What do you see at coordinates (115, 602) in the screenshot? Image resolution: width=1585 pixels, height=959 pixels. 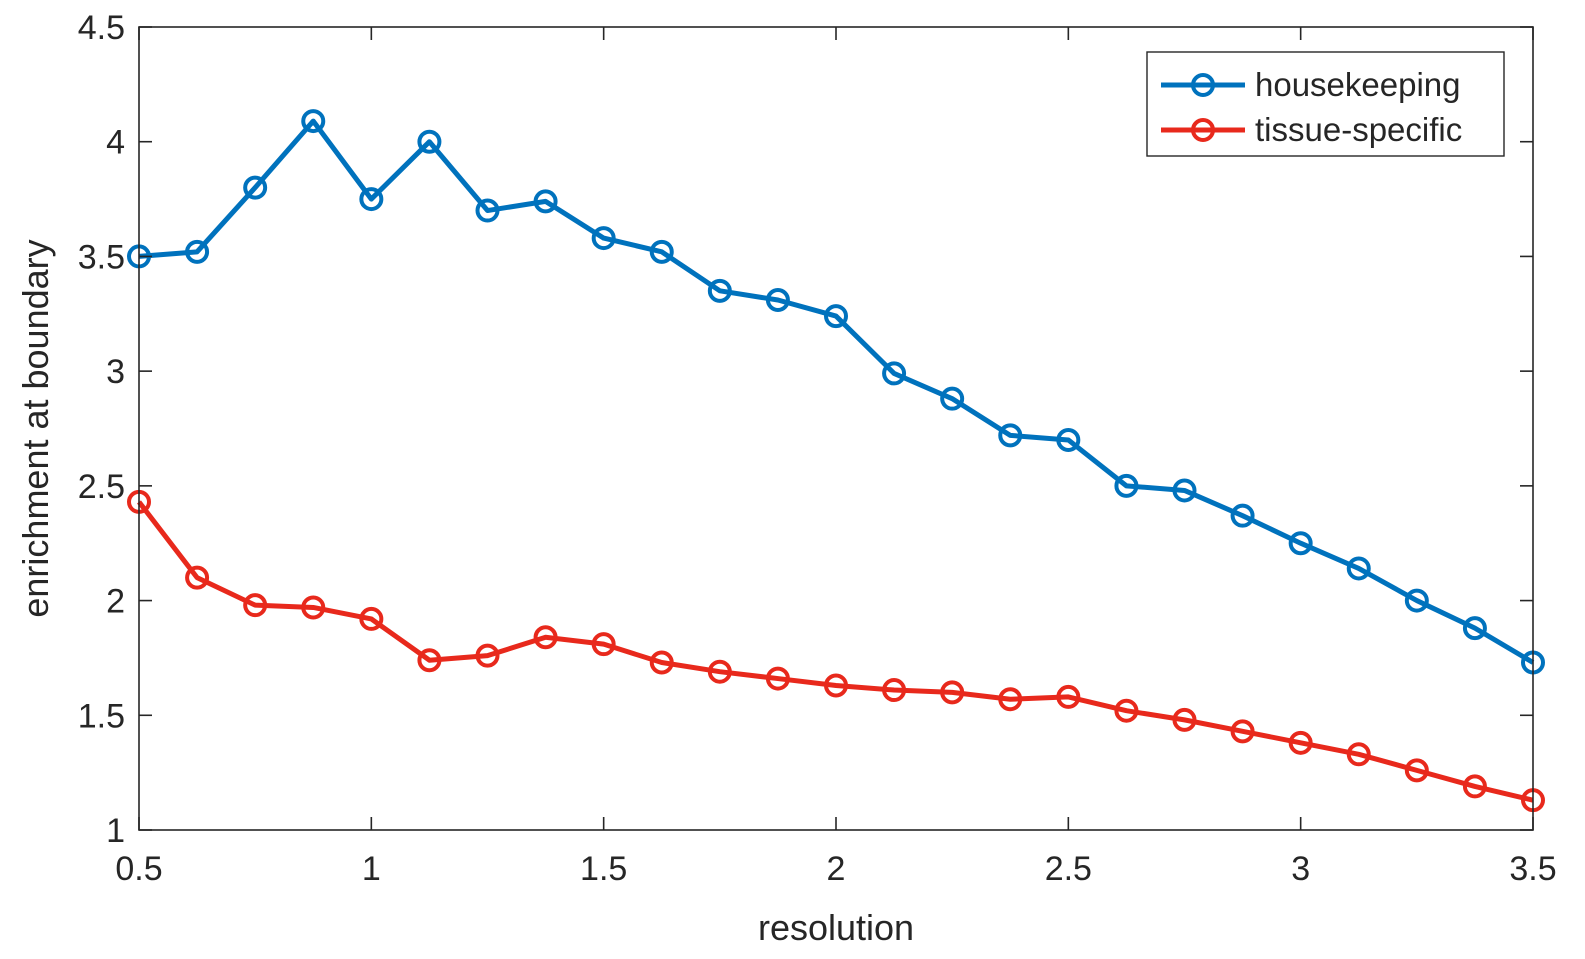 I see `y-tick-label: 2` at bounding box center [115, 602].